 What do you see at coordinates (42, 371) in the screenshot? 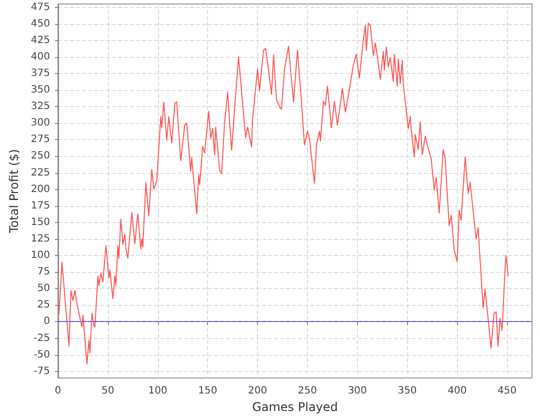
I see `y-tick-label: -75` at bounding box center [42, 371].